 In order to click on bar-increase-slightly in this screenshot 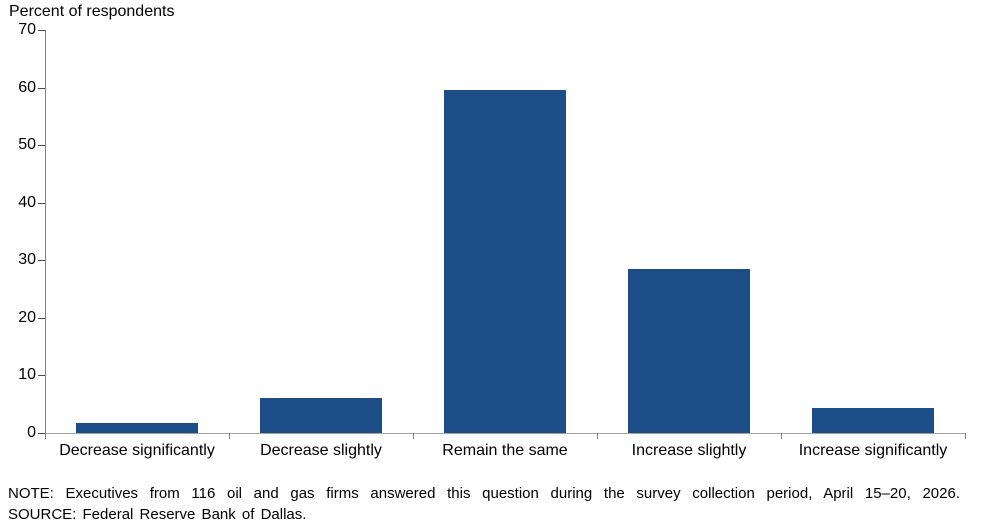, I will do `click(689, 351)`.